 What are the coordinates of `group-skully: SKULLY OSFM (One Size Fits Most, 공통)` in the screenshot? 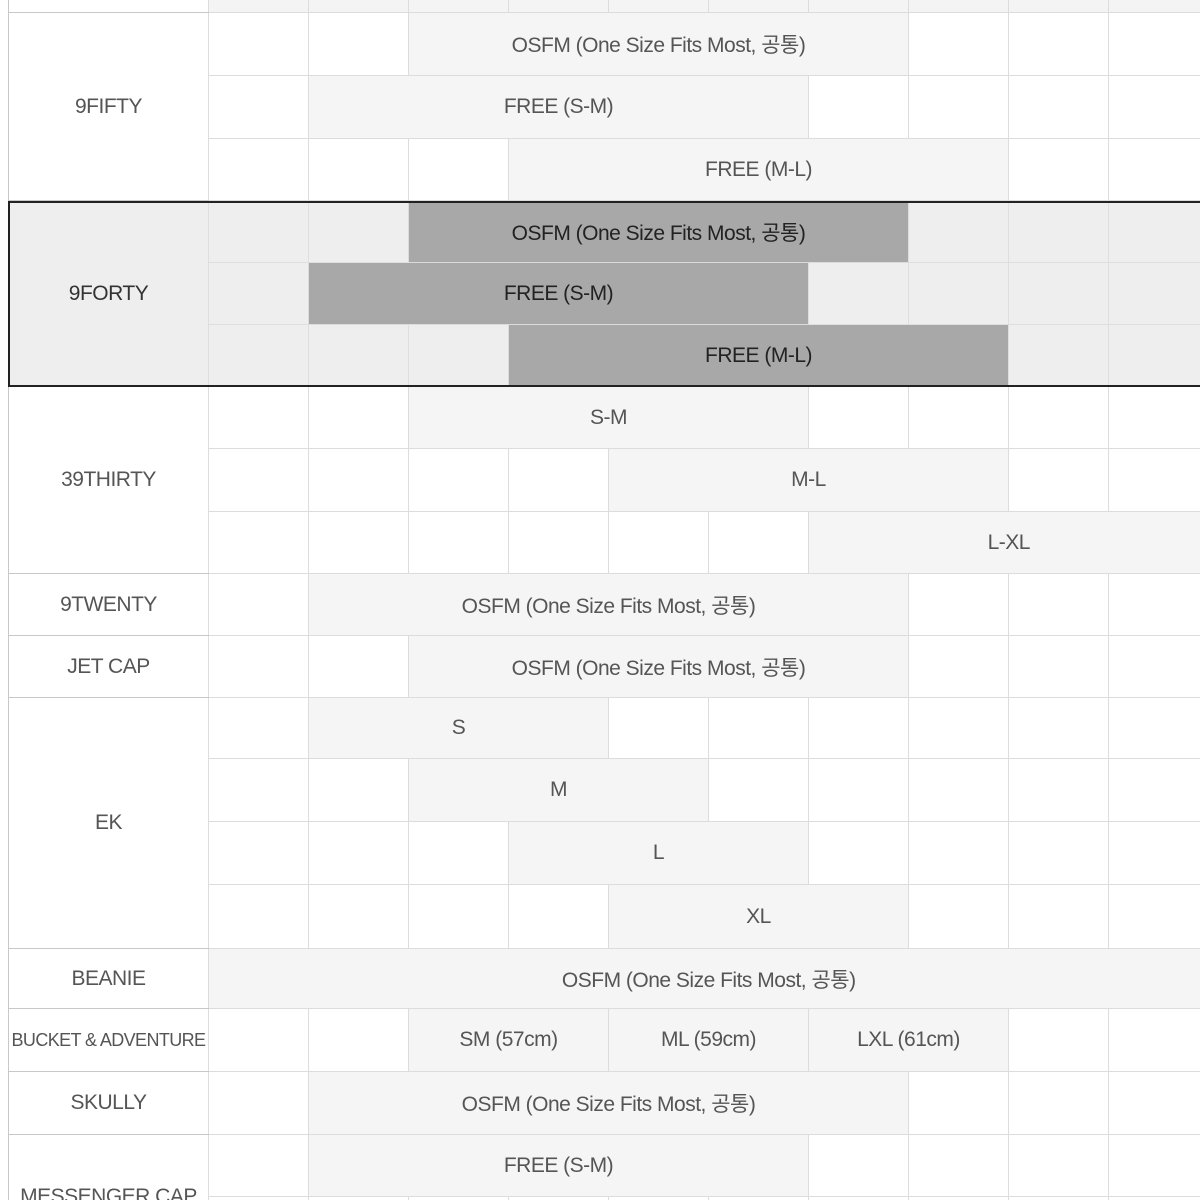 It's located at (604, 1103).